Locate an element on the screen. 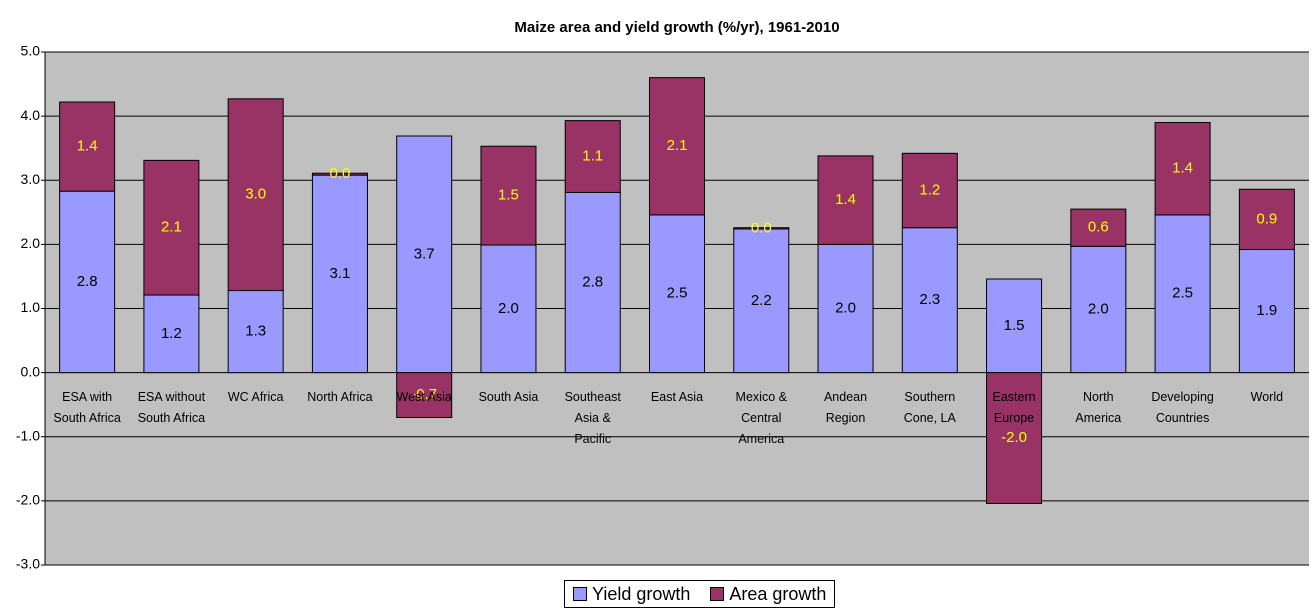 This screenshot has width=1314, height=611. data-label: 1.9 is located at coordinates (1266, 310).